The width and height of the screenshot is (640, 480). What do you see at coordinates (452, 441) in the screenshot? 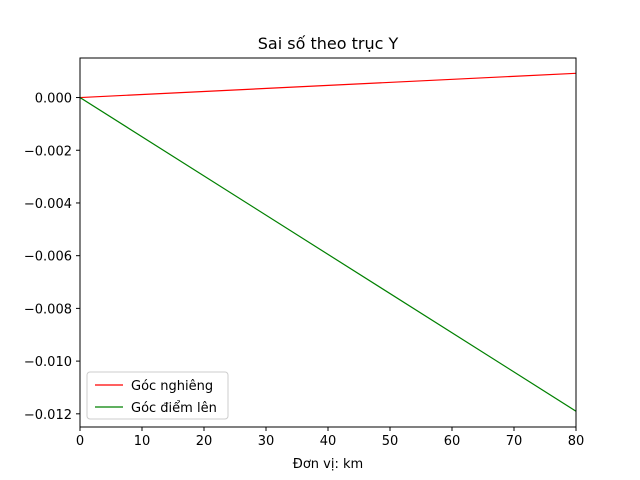
I see `x-tick-label: 60` at bounding box center [452, 441].